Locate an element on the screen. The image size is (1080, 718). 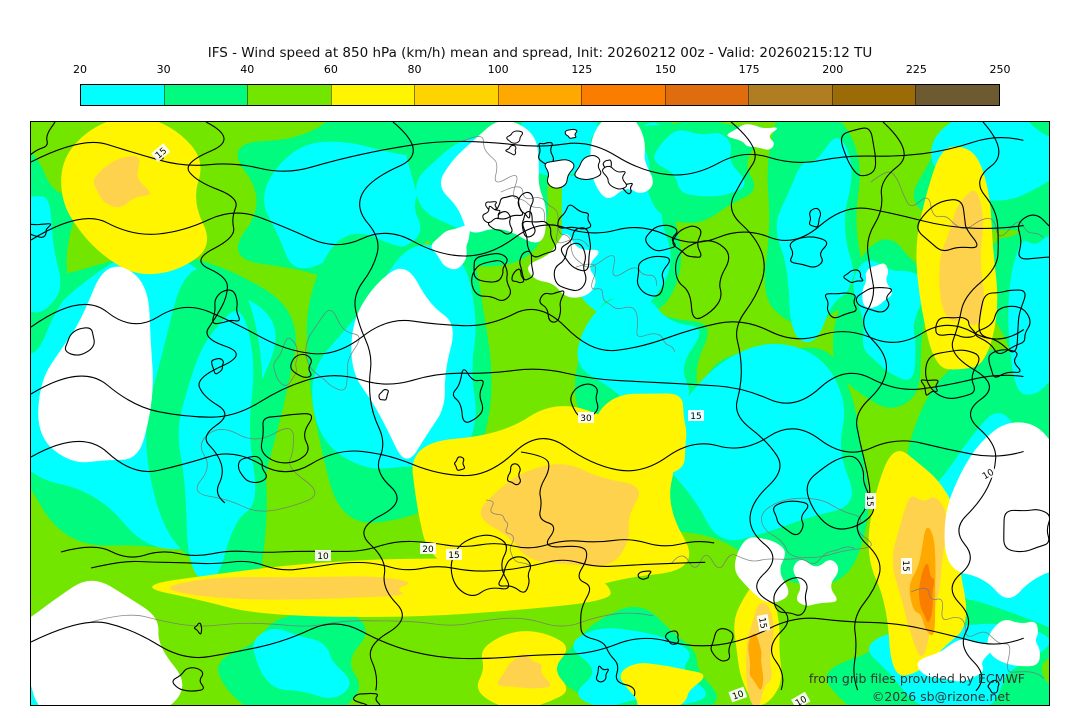
colorbar is located at coordinates (540, 95).